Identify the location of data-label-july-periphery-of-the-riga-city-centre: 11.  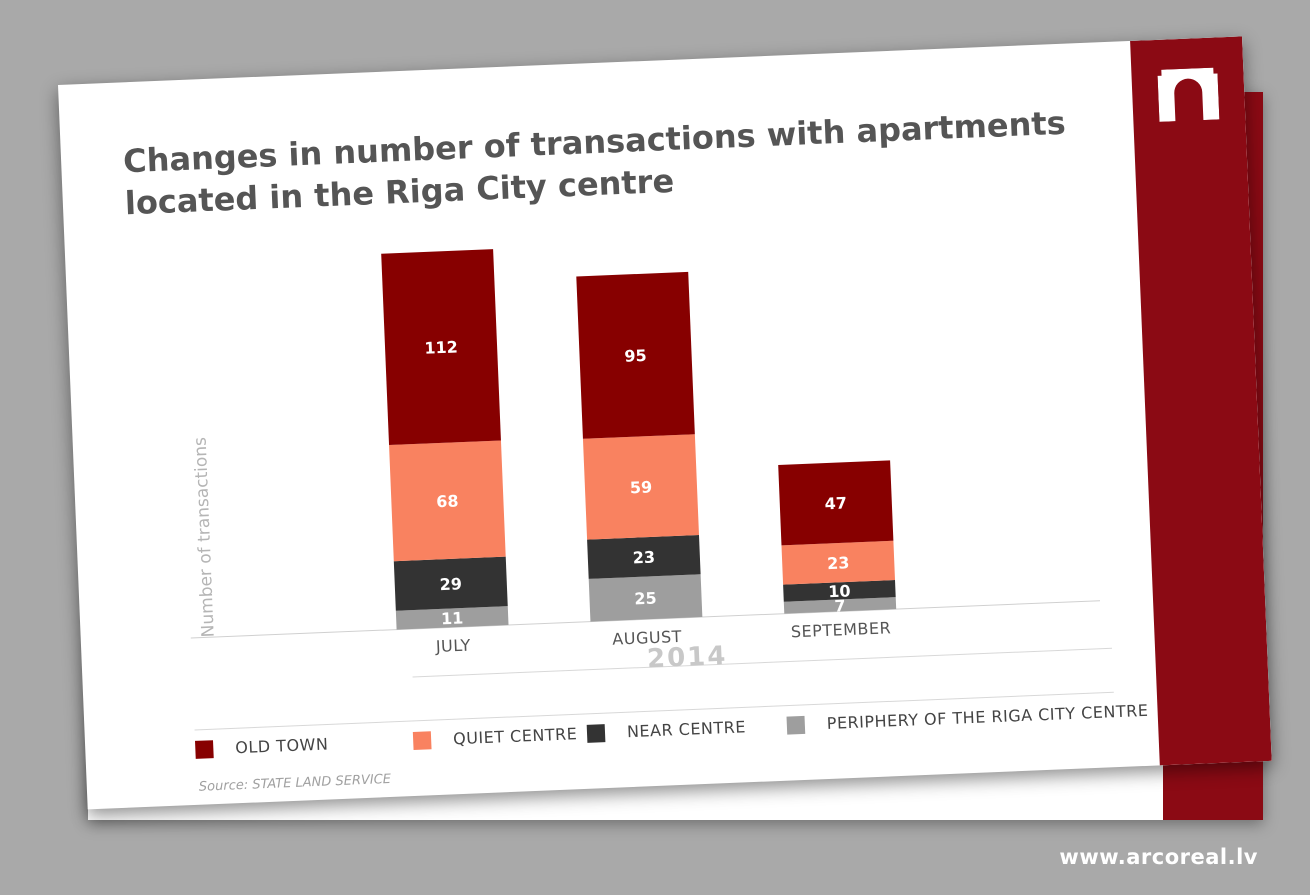
(452, 618).